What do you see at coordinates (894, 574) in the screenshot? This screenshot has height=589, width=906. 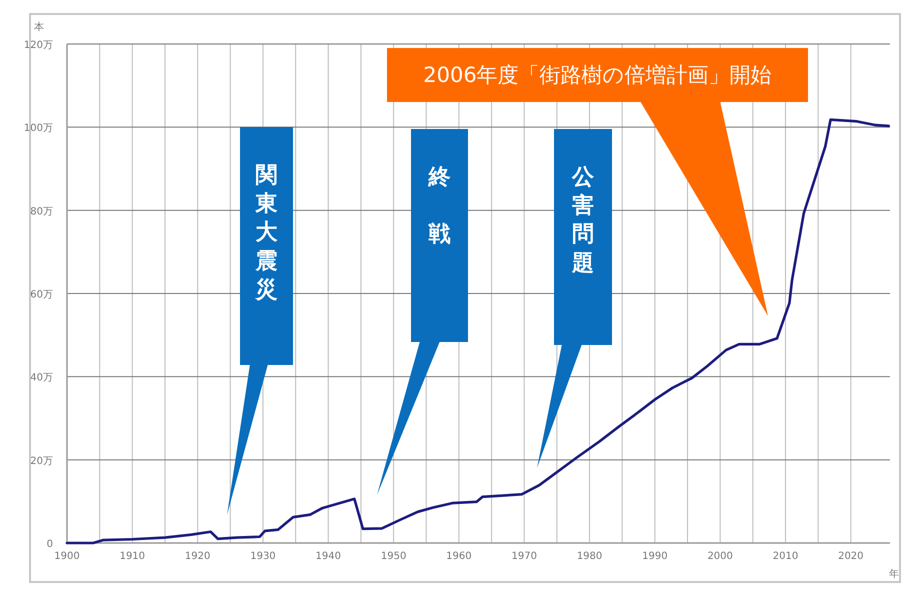 I see `x-axis-title: 年` at bounding box center [894, 574].